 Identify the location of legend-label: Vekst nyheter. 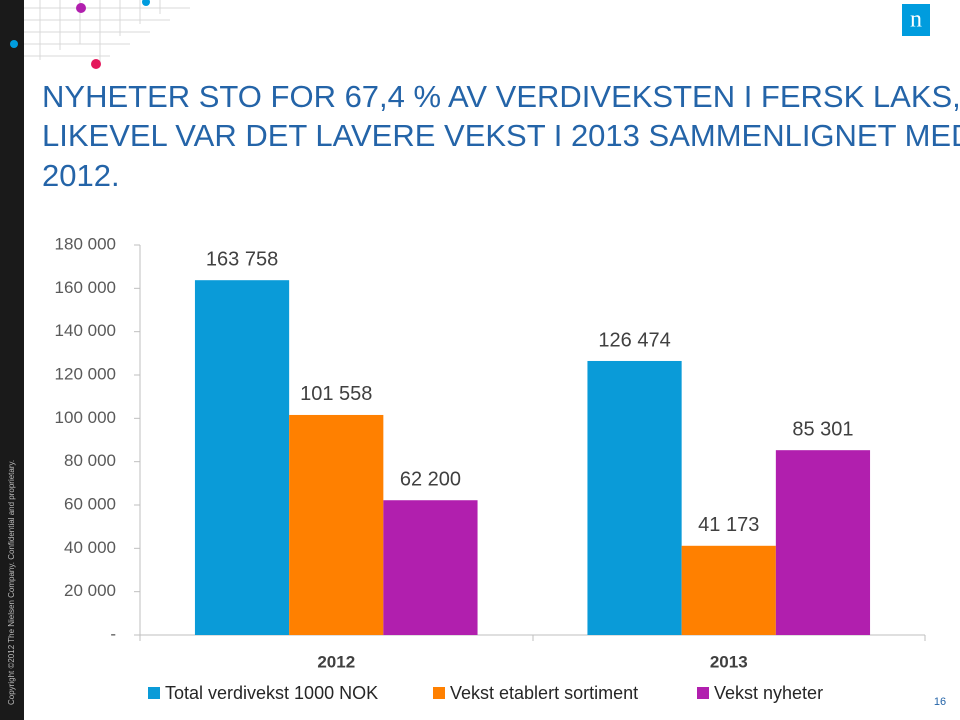
(768, 693).